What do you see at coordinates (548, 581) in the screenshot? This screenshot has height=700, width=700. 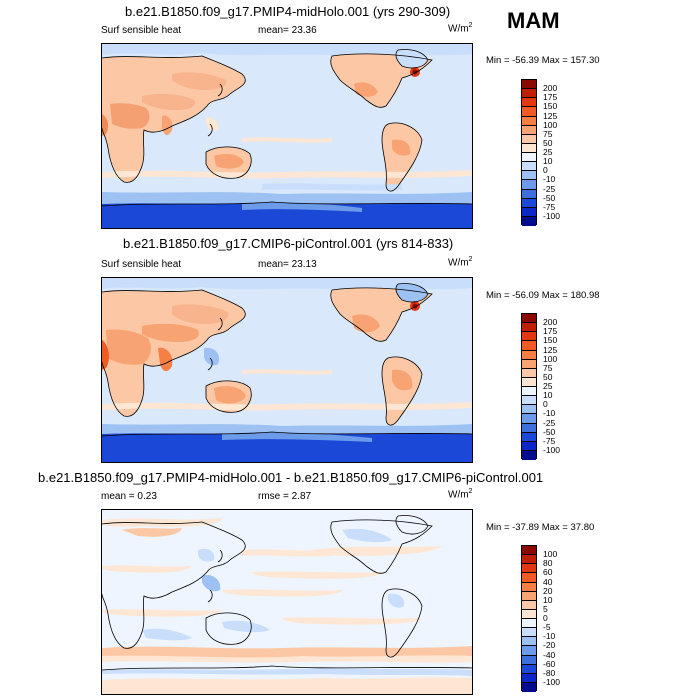 I see `colorbar-level-label: 40` at bounding box center [548, 581].